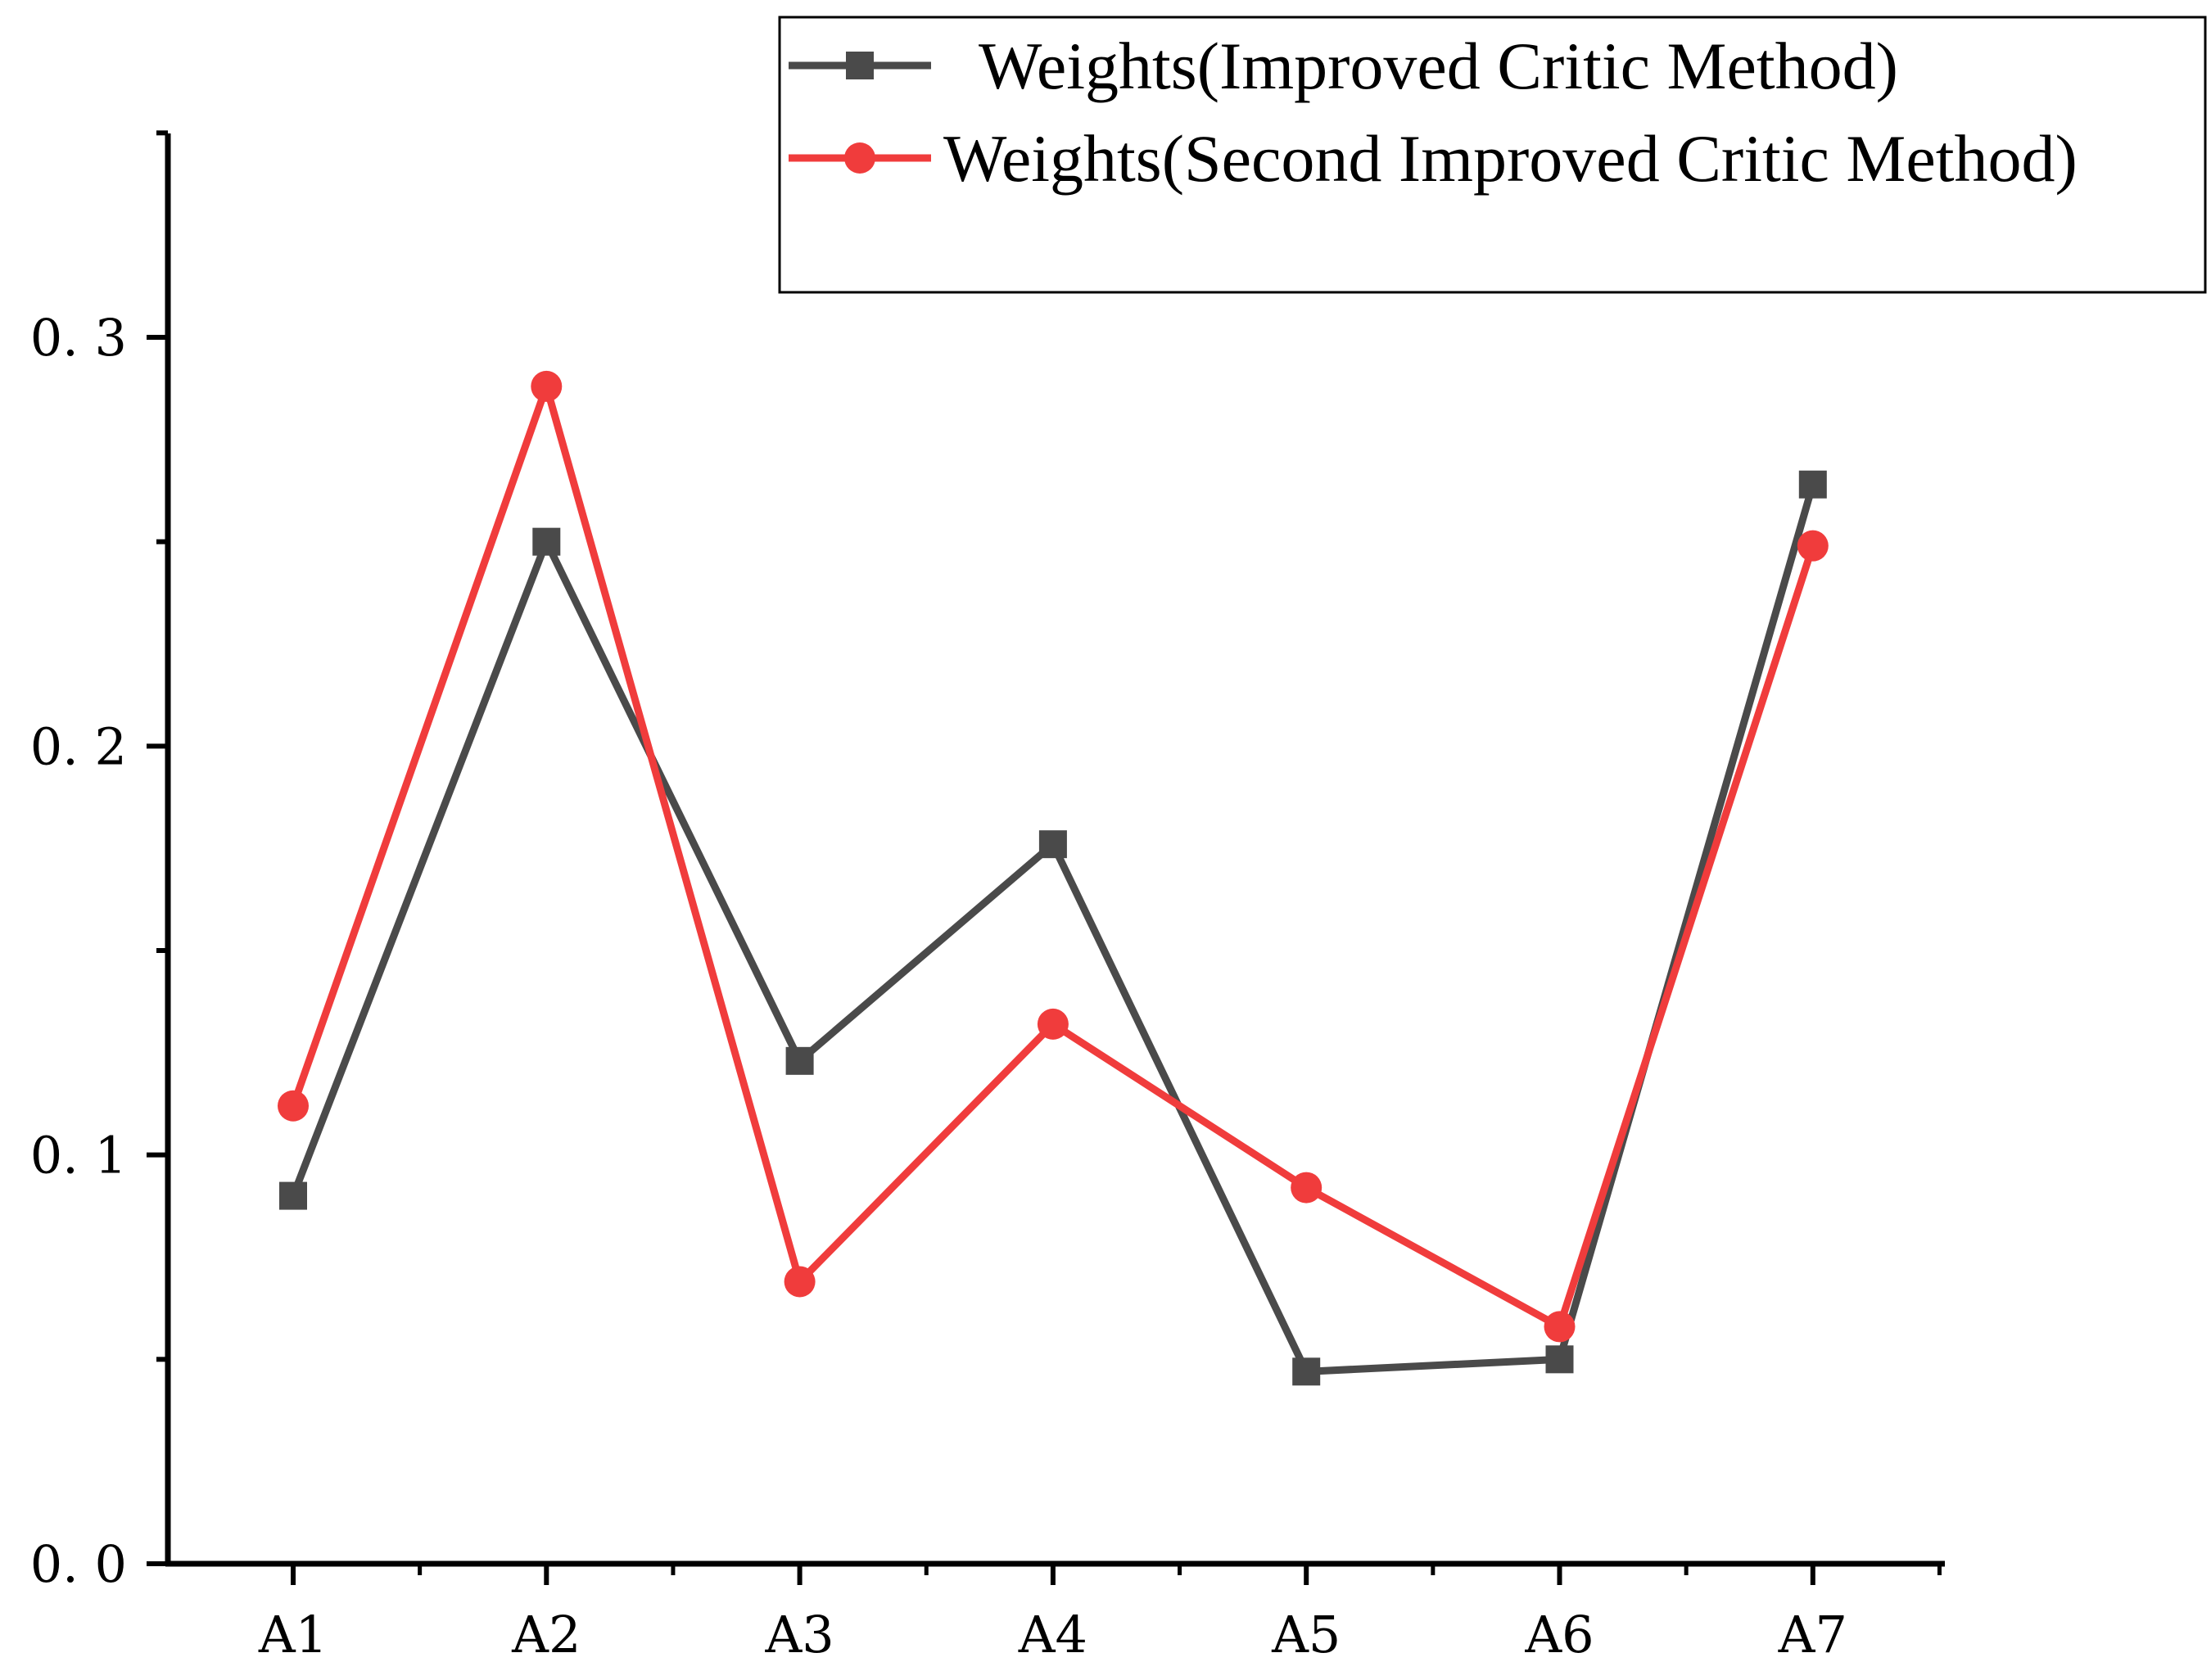  I want to click on legend-marker-circle, so click(860, 158).